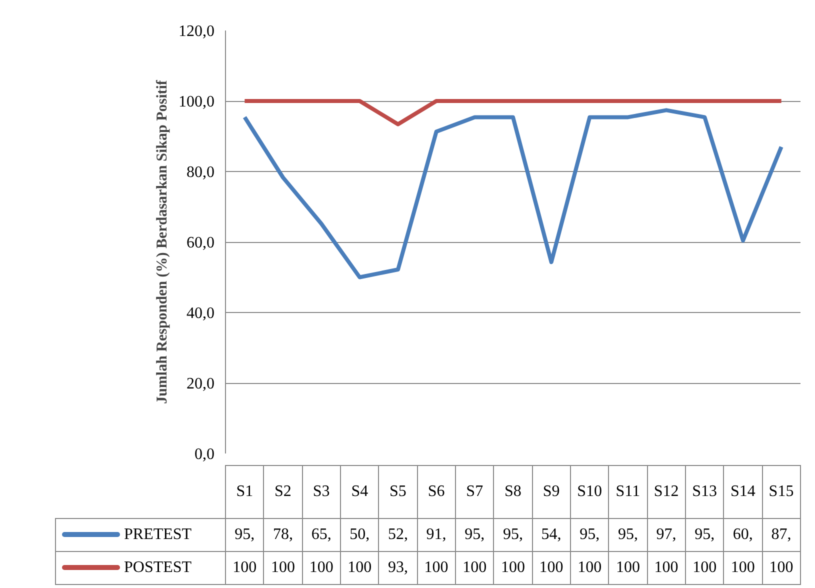 The image size is (815, 588). I want to click on y-axis-title: Jumlah Responden (%) Berdasarkan Sikap Positif, so click(162, 241).